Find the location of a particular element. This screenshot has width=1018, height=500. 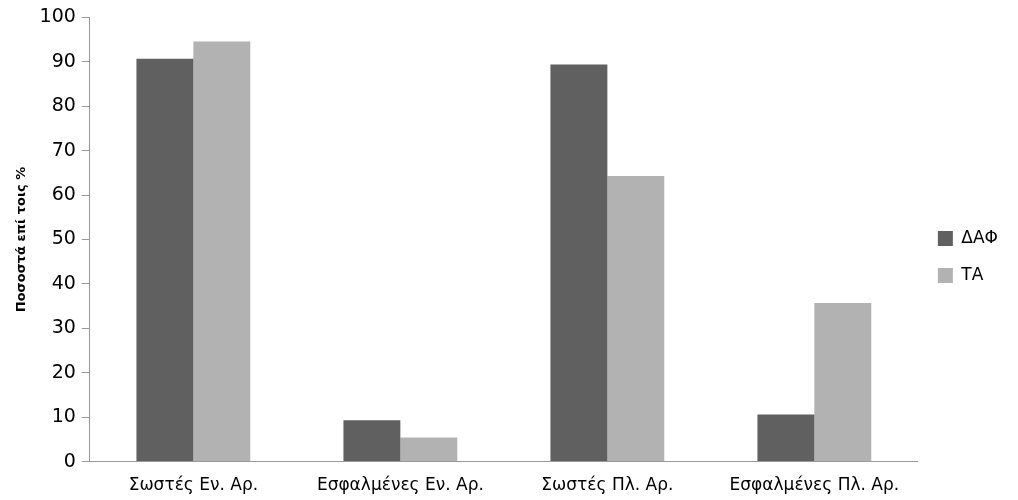

y-tick-label: 70 is located at coordinates (63, 148).